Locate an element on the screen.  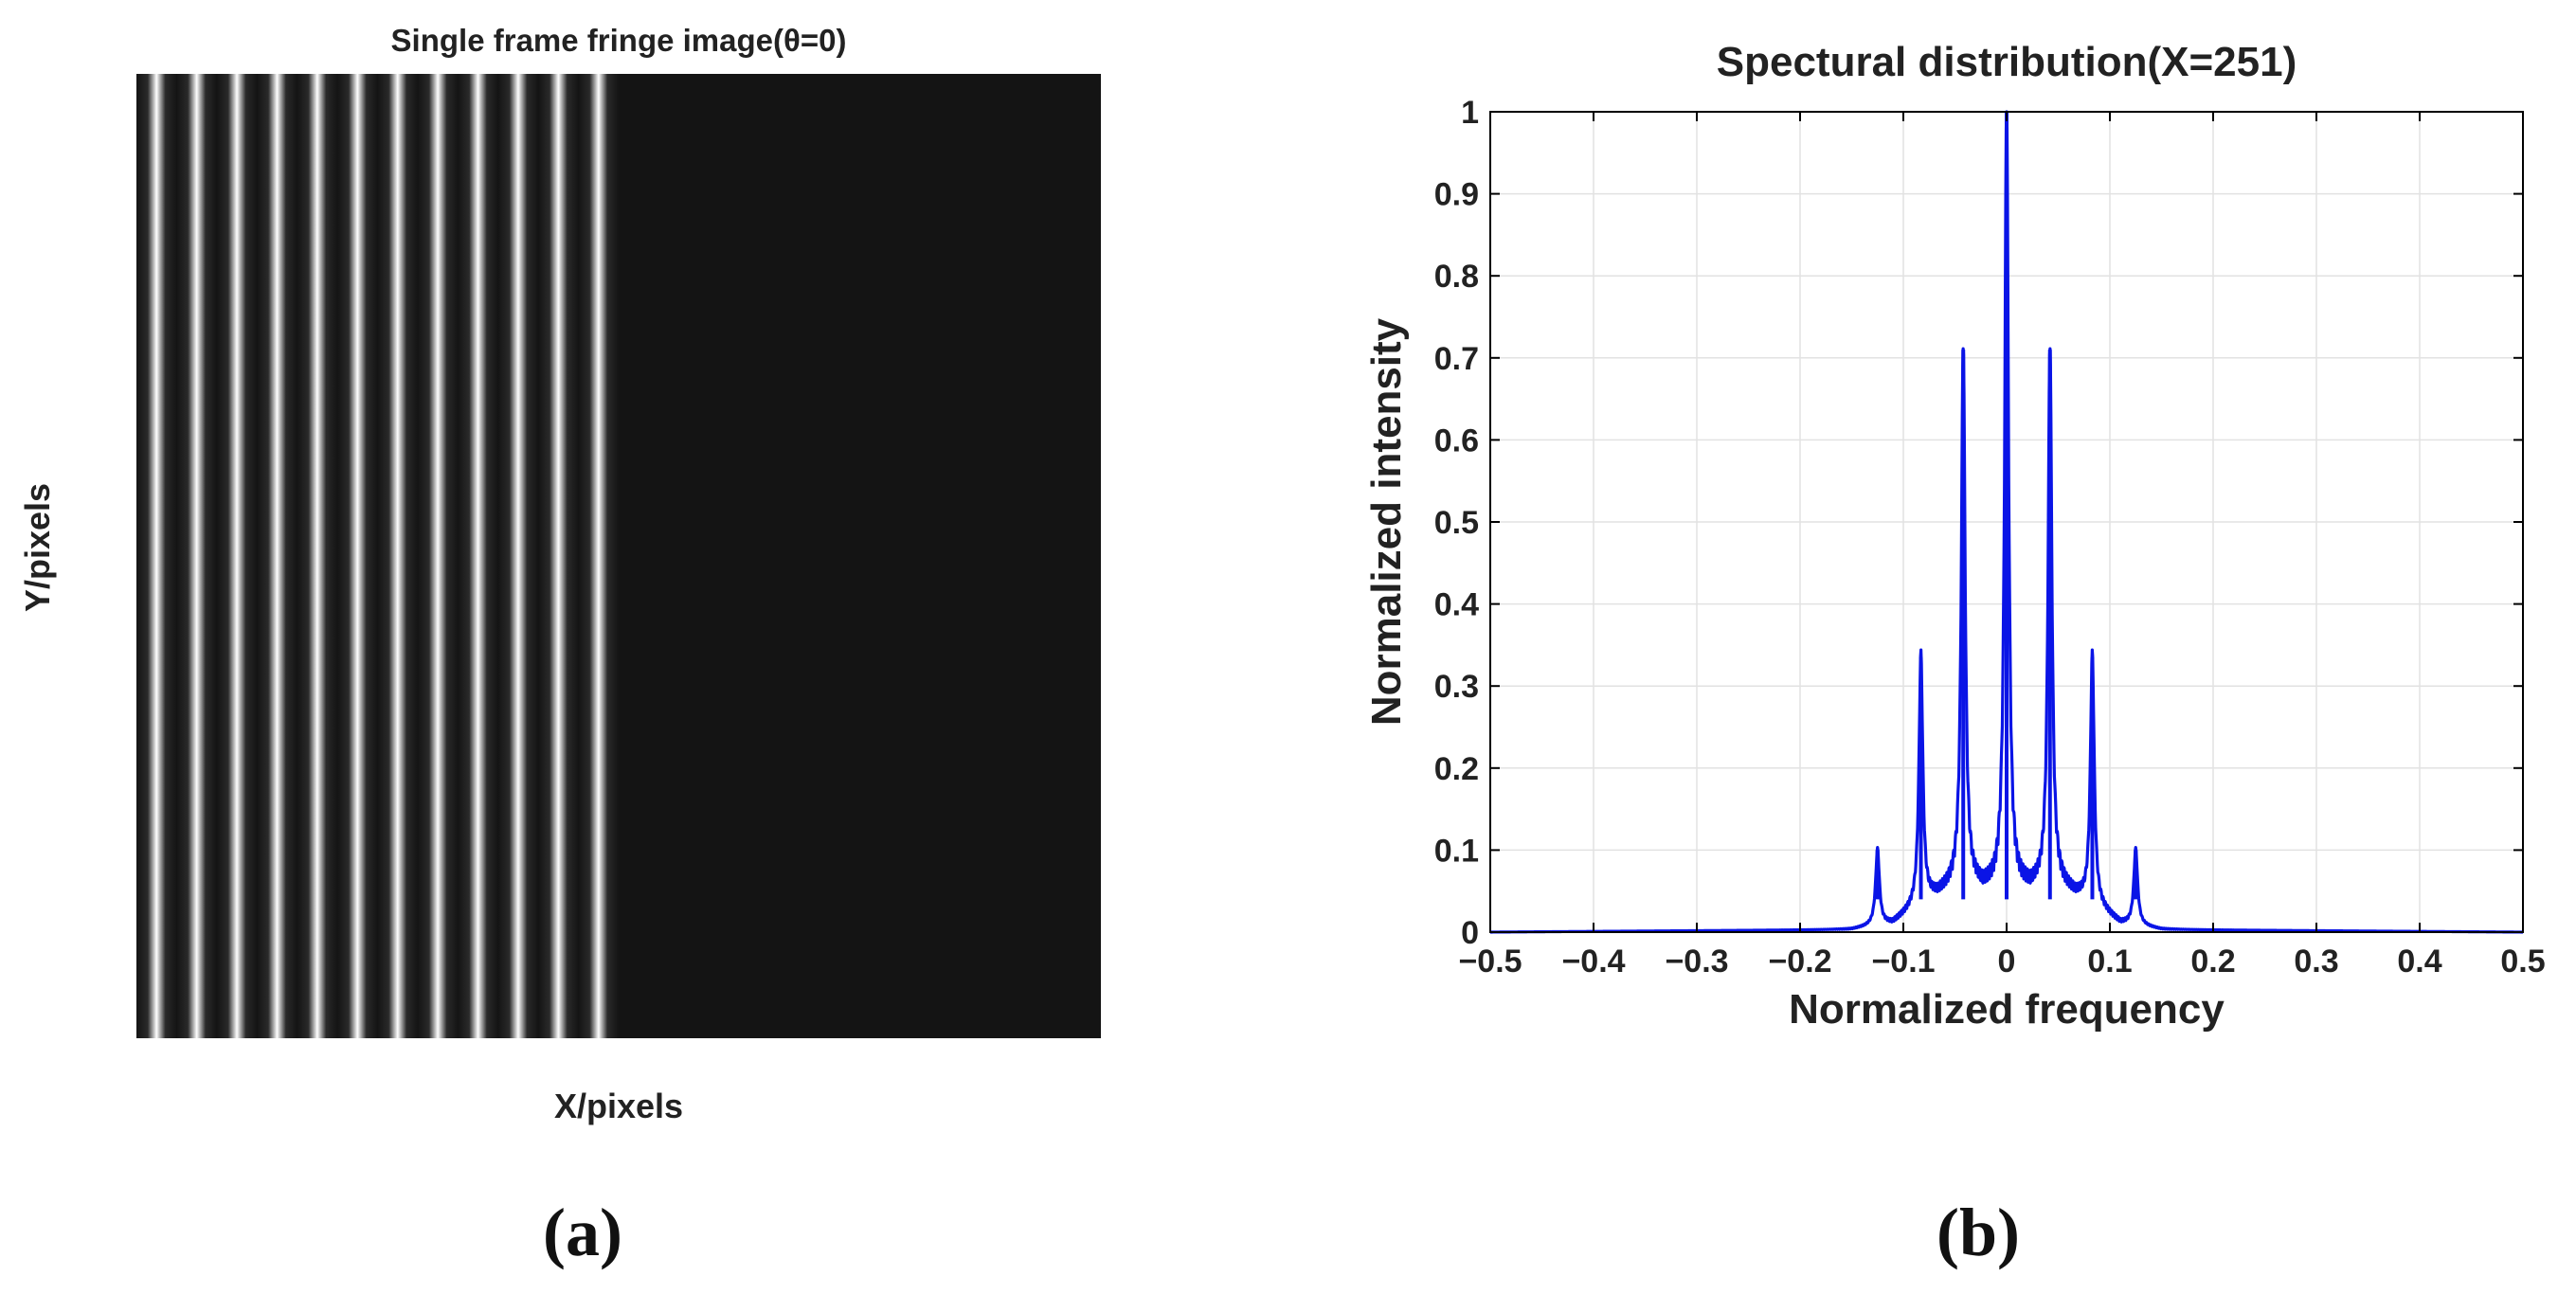
x-tick-label: 0.1 is located at coordinates (2109, 961).